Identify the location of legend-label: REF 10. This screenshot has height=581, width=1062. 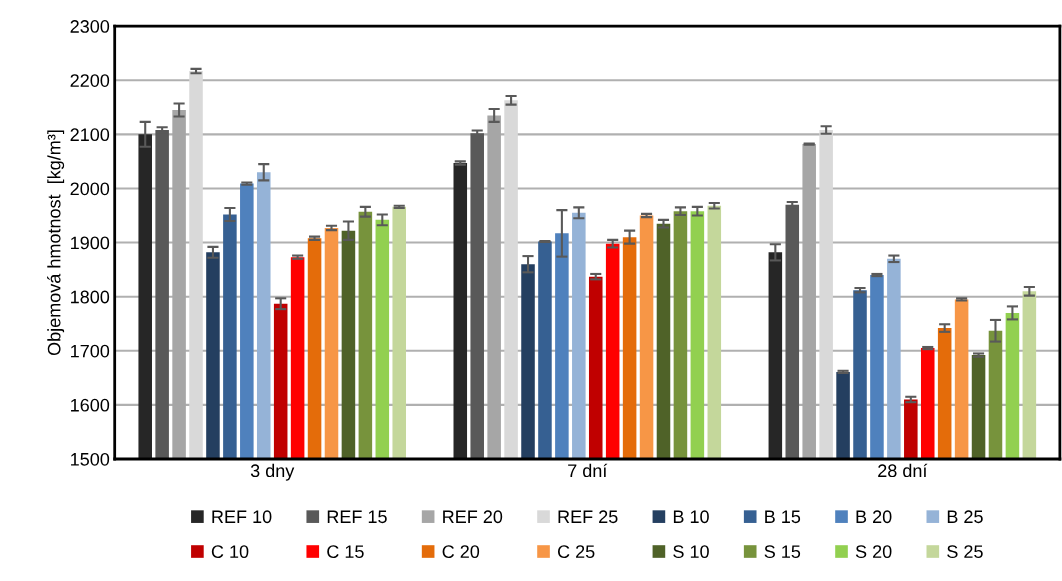
(242, 517).